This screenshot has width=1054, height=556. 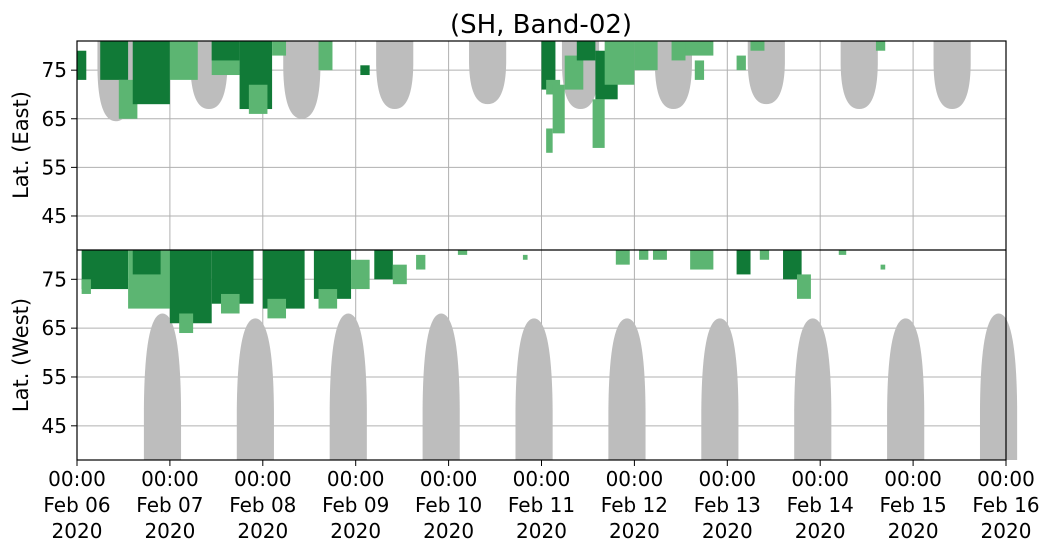 What do you see at coordinates (634, 505) in the screenshot?
I see `x-tick-label: Feb 12` at bounding box center [634, 505].